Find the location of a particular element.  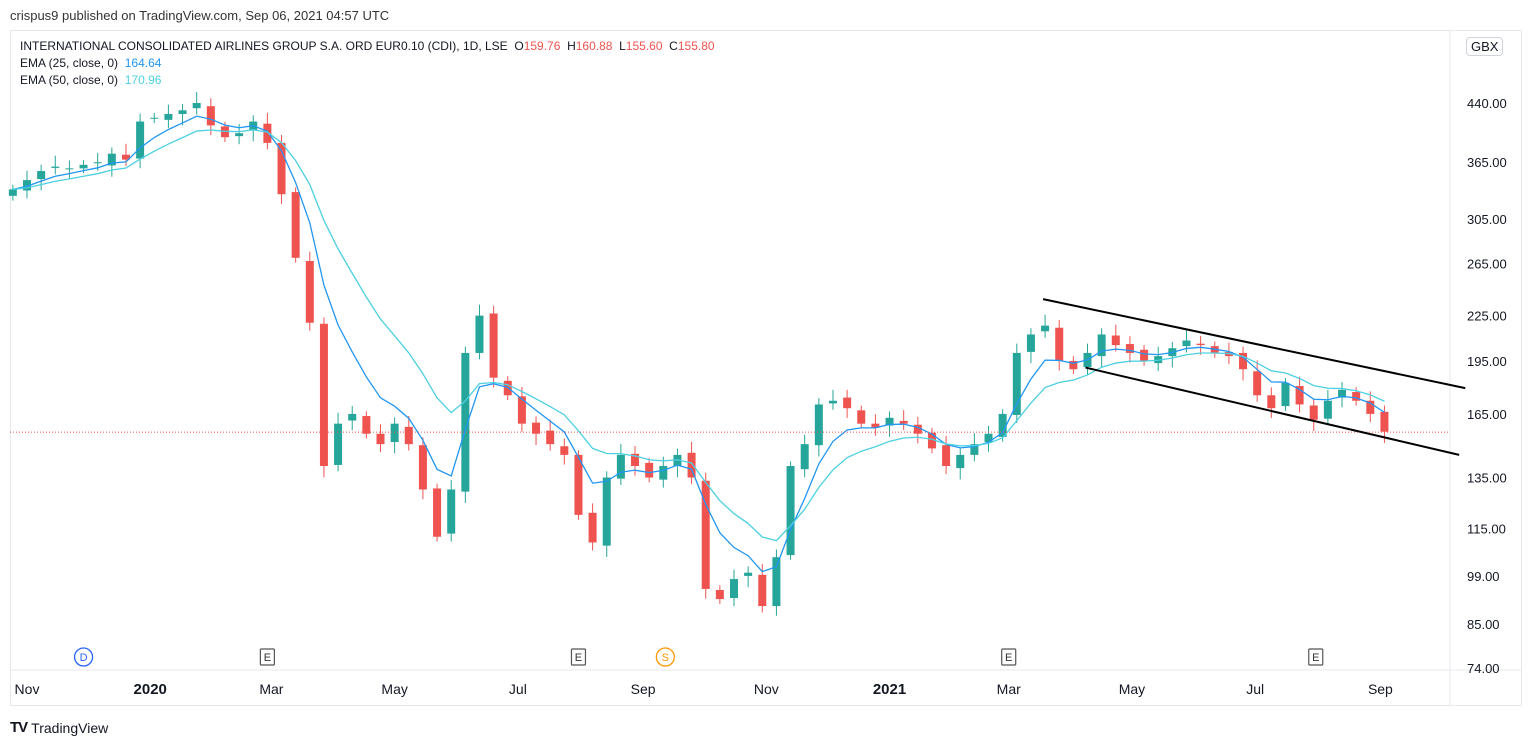

x-tick-label: Jul is located at coordinates (1255, 689).